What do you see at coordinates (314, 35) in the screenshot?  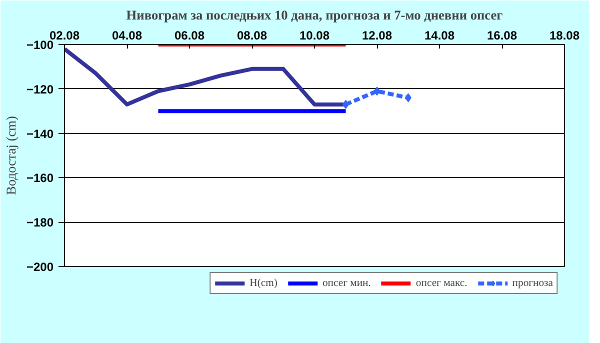 I see `x-tick-label: 10.08` at bounding box center [314, 35].